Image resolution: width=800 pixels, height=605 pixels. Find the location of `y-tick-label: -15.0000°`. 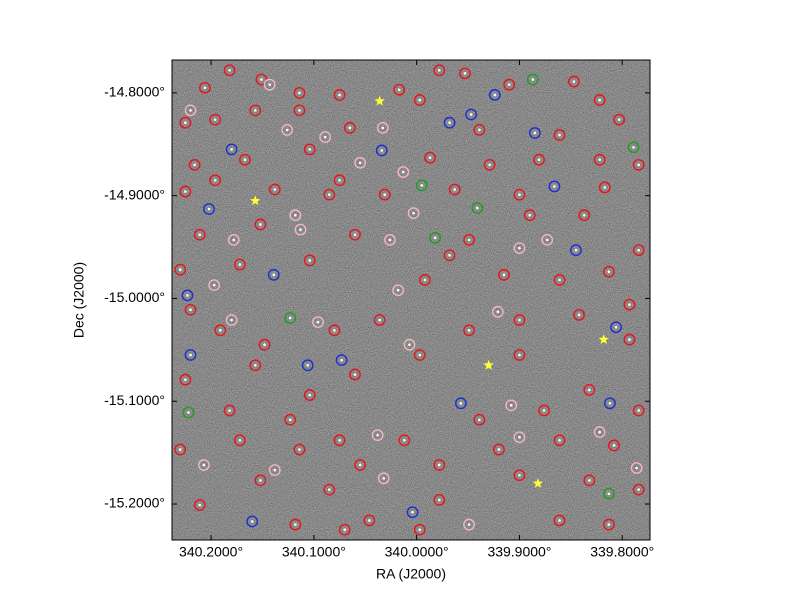

y-tick-label: -15.0000° is located at coordinates (134, 297).